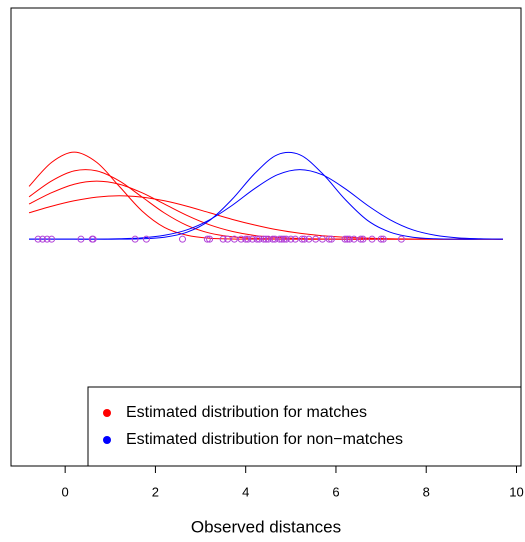 The image size is (525, 542). What do you see at coordinates (65, 491) in the screenshot?
I see `x-tick-label: 0` at bounding box center [65, 491].